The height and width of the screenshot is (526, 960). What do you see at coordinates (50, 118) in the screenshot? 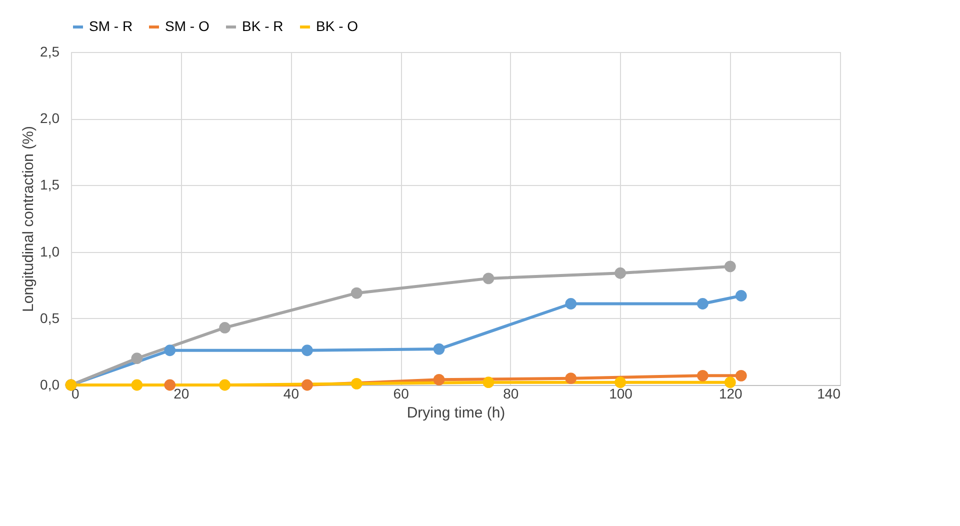
I see `y-tick-label: 2,0` at bounding box center [50, 118].